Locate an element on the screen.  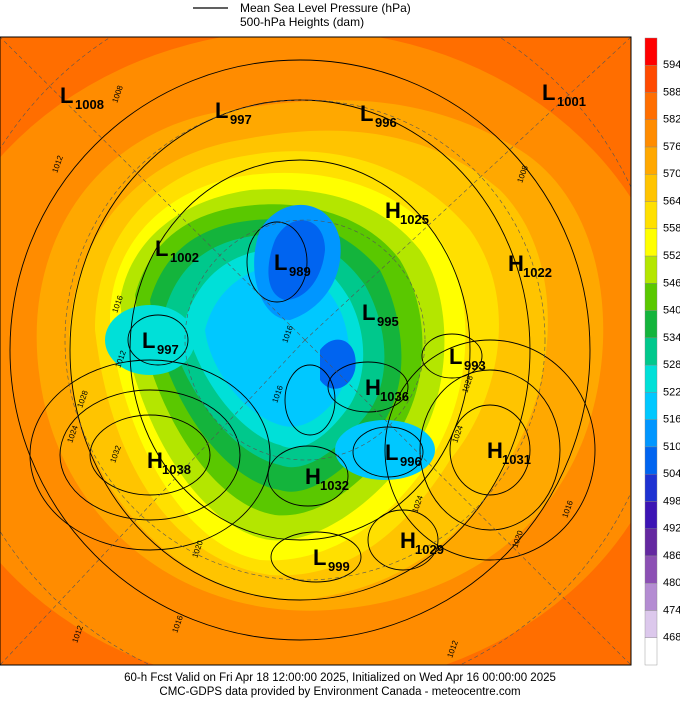
colorbar-label: 522 is located at coordinates (671, 392).